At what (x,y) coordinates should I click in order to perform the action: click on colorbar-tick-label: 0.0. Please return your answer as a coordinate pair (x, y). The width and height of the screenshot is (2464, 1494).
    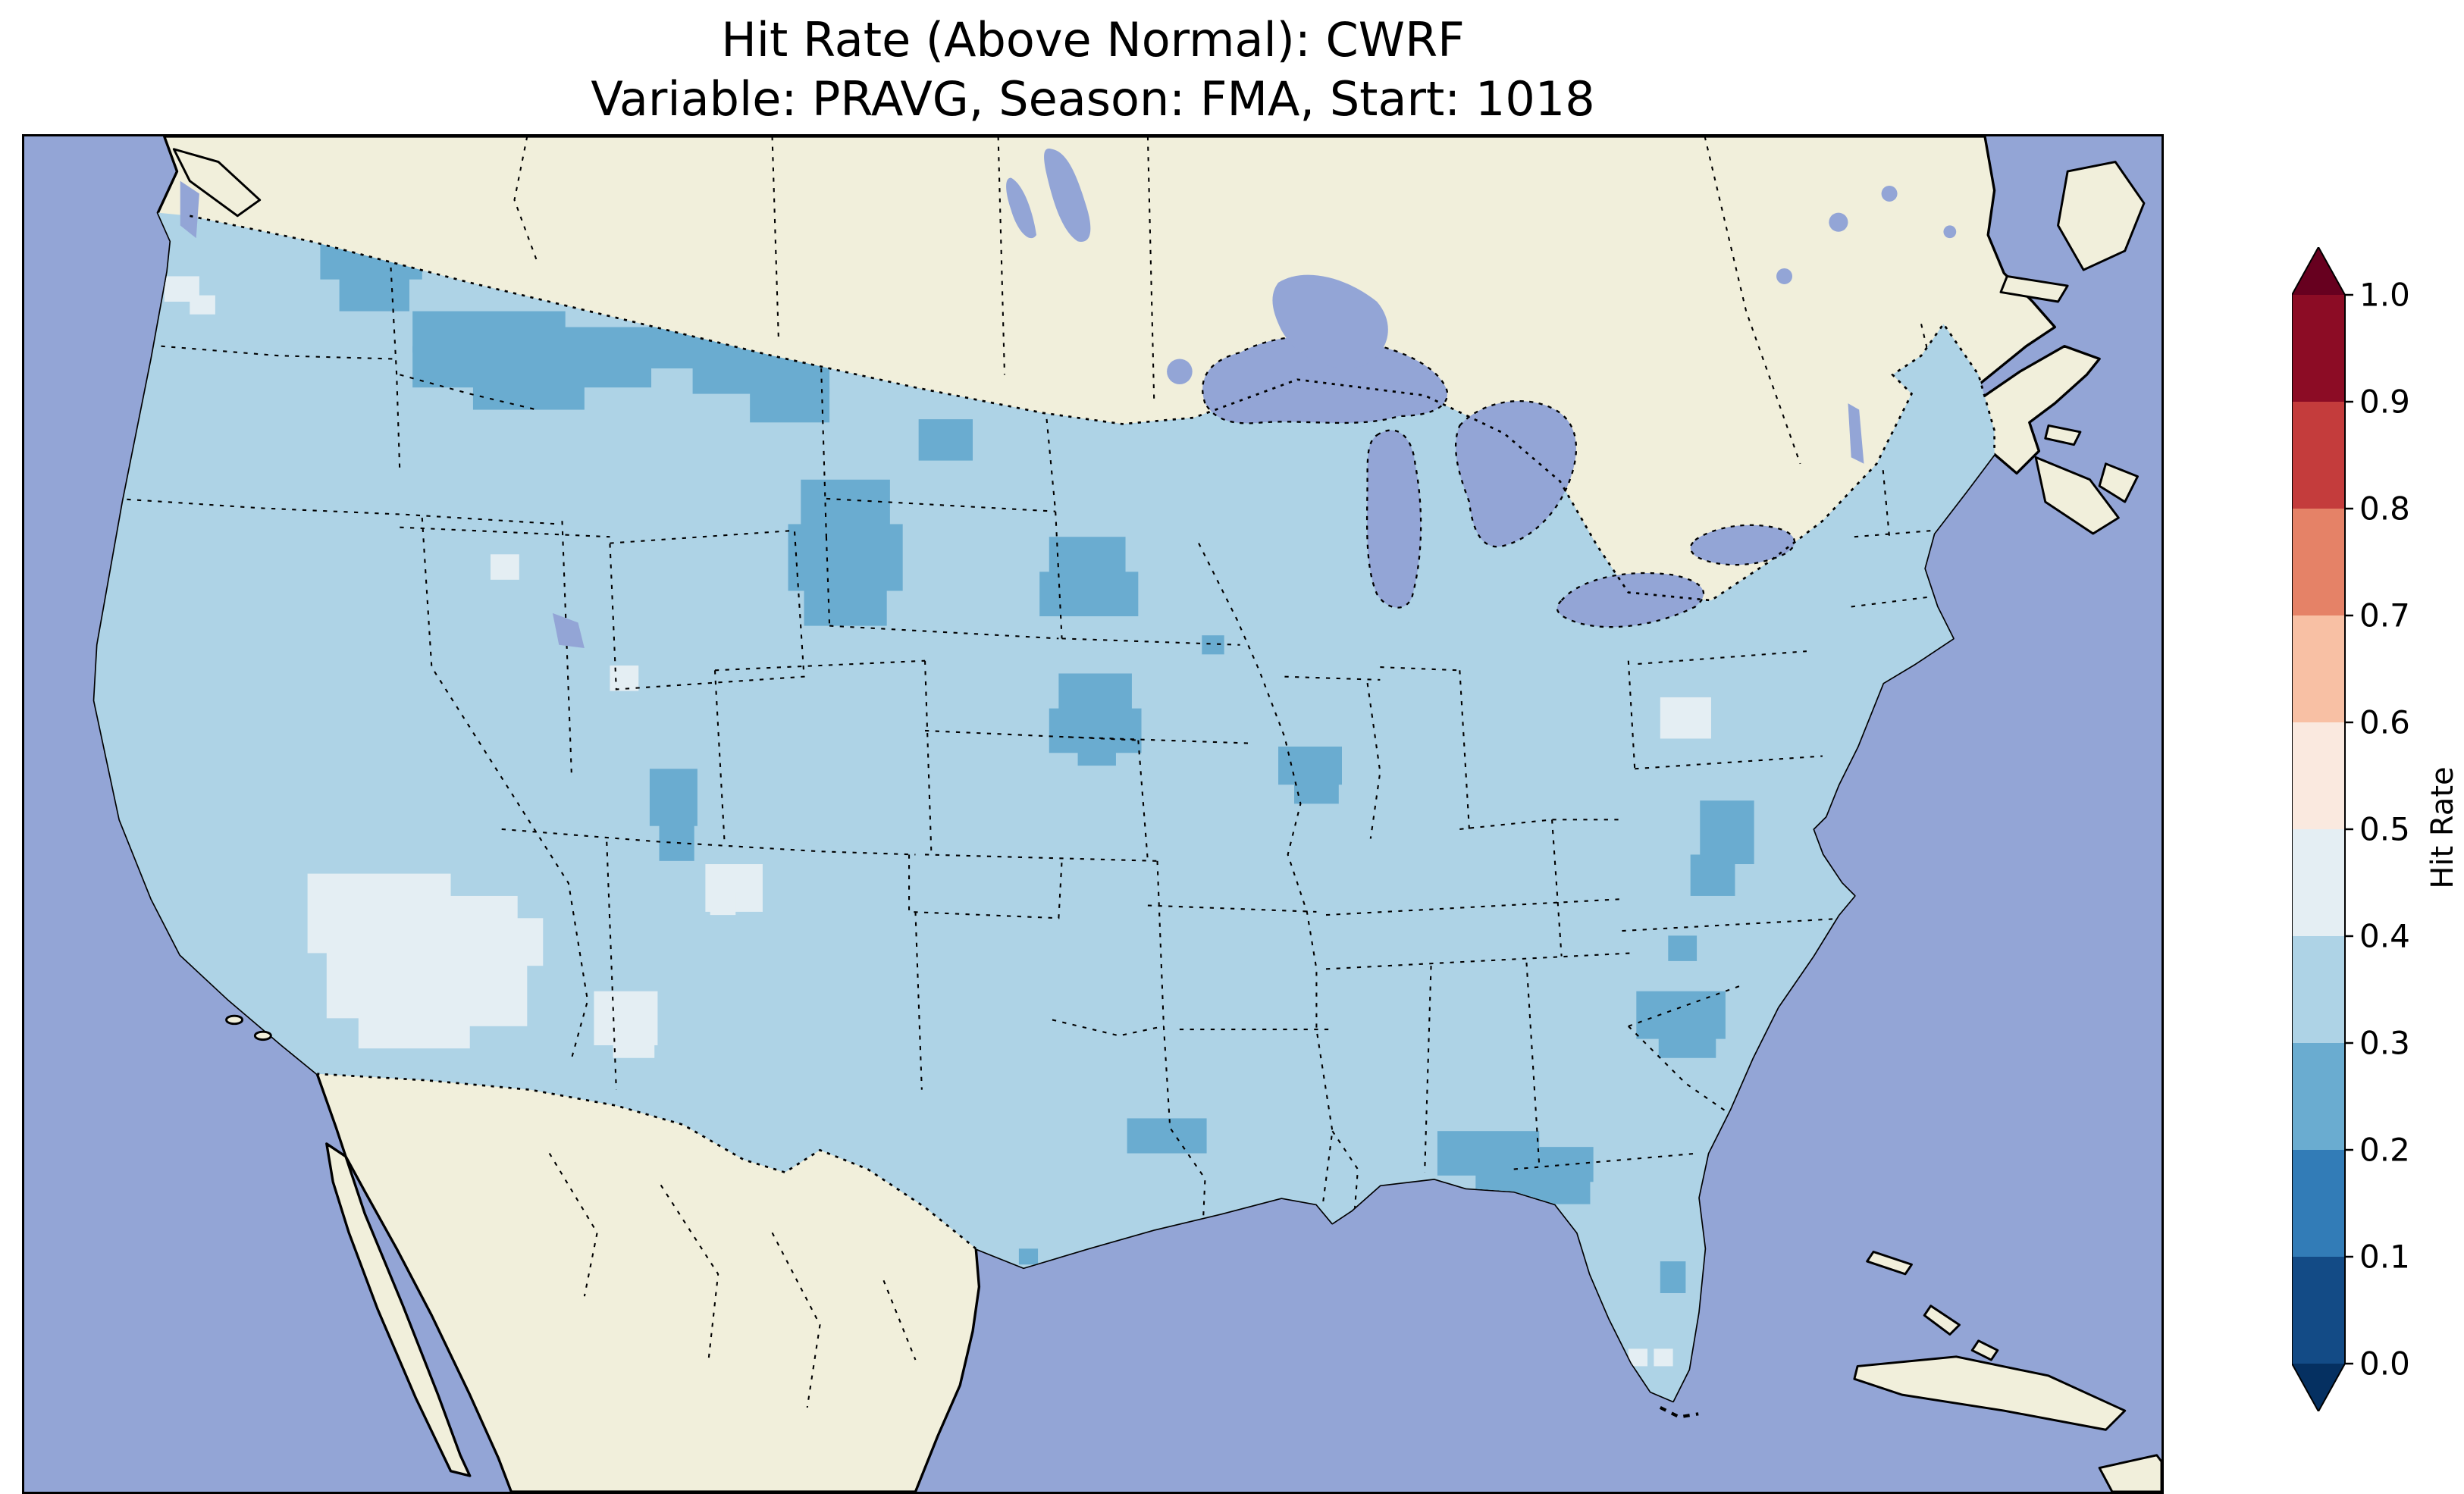
    Looking at the image, I should click on (2384, 1364).